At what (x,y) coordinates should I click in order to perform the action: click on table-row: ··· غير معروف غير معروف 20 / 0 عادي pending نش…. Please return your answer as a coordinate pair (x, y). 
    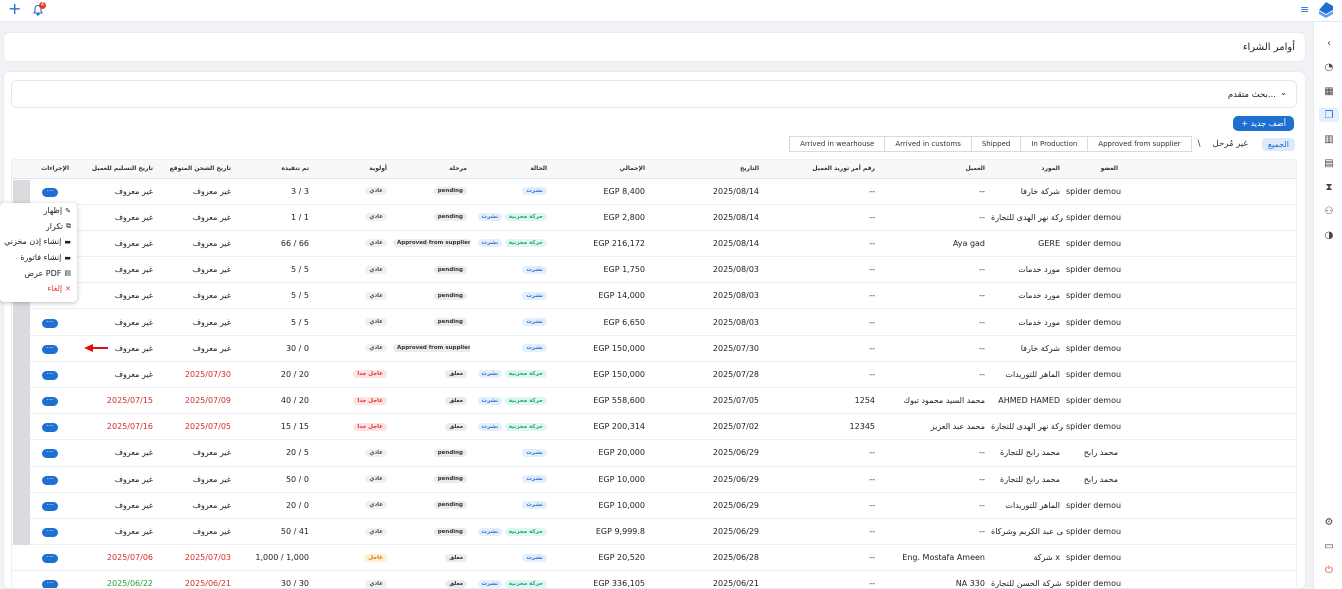
    Looking at the image, I should click on (654, 505).